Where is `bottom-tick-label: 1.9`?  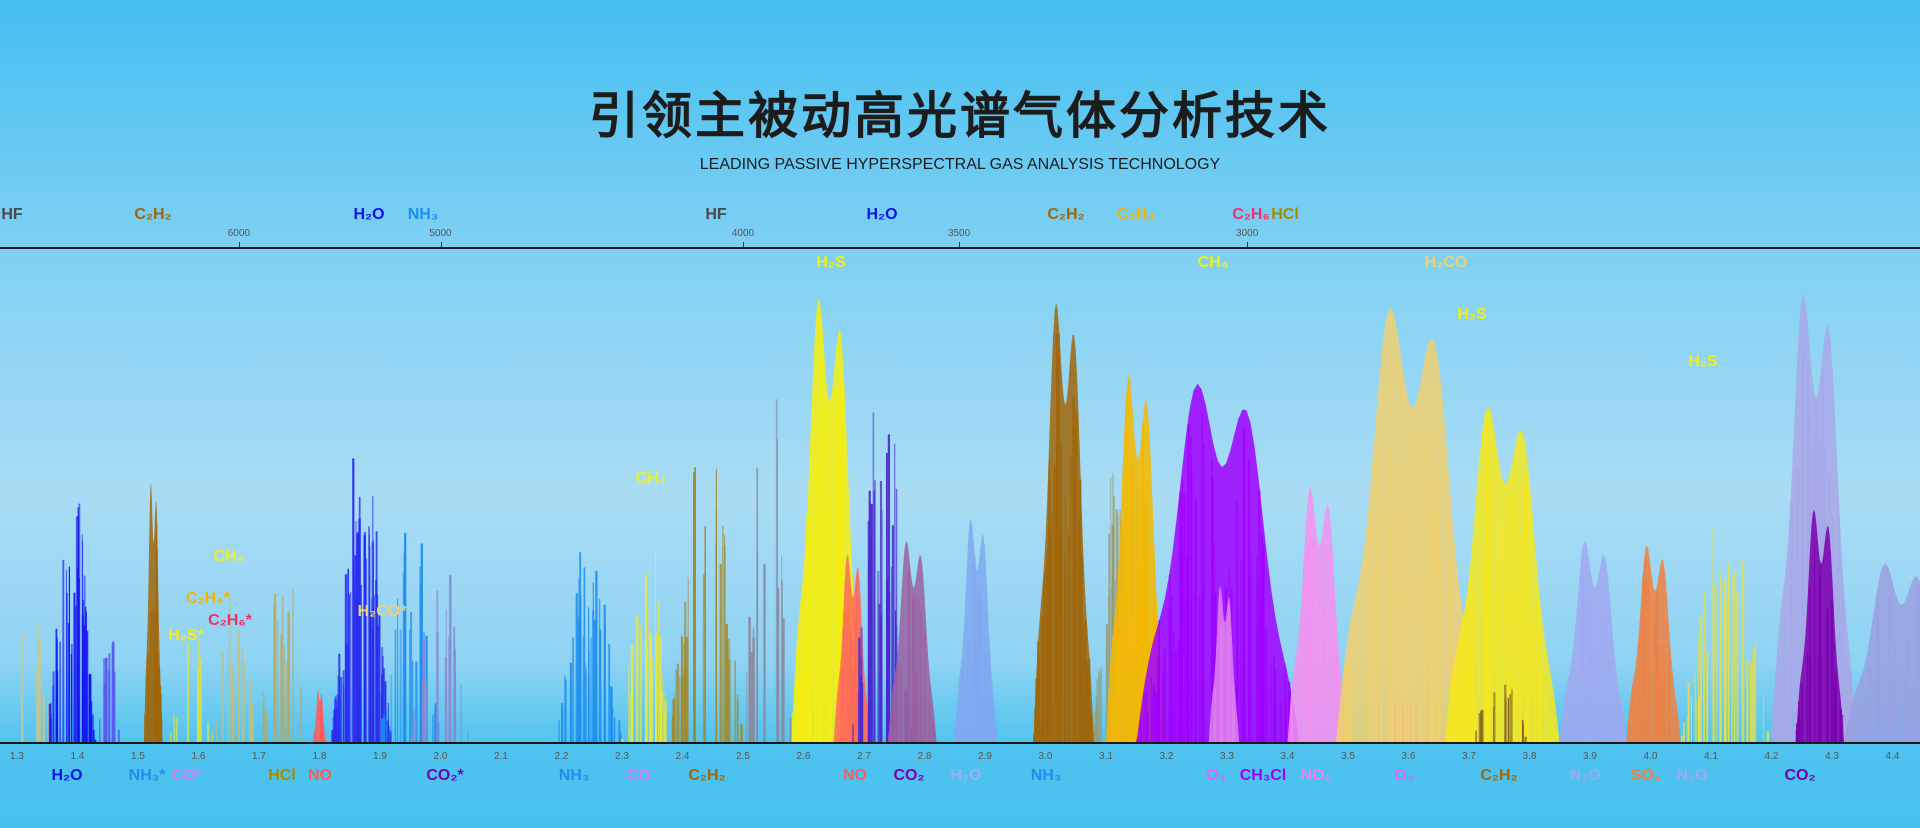
bottom-tick-label: 1.9 is located at coordinates (380, 756).